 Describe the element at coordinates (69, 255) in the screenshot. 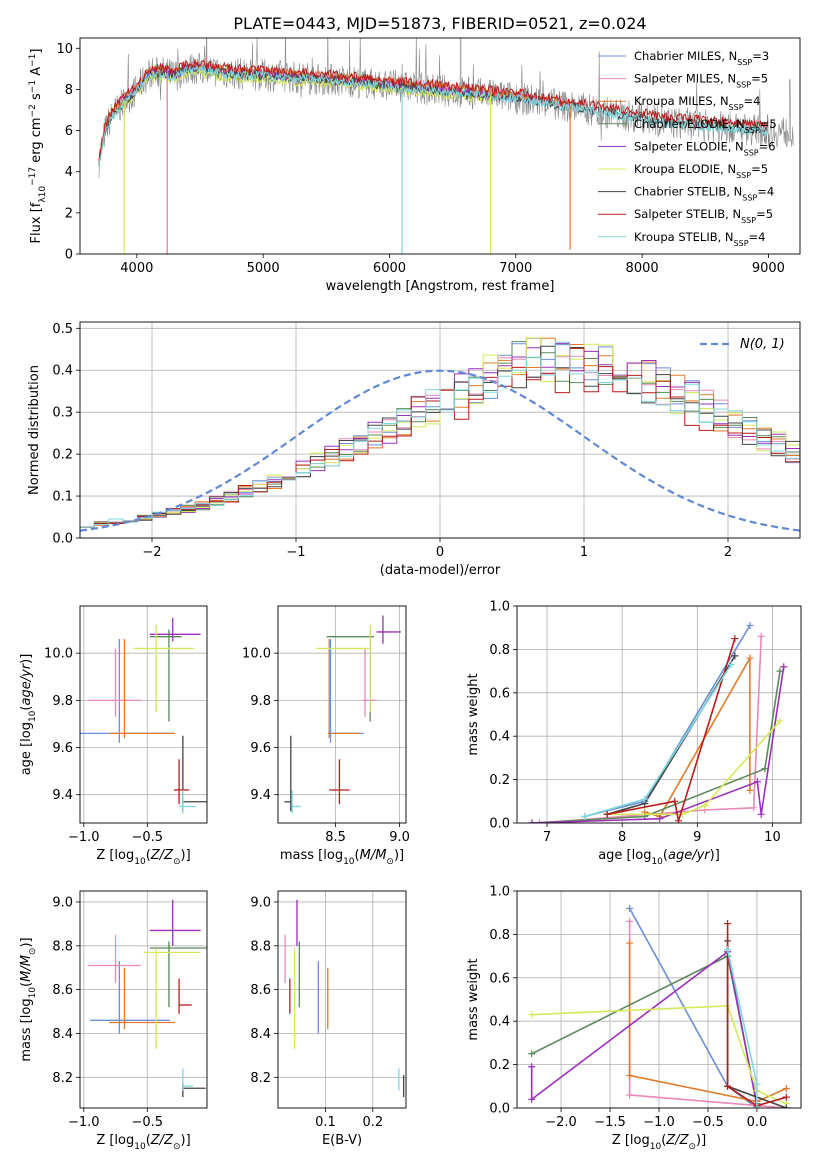

I see `spectrum-ytick-label: 0` at that location.